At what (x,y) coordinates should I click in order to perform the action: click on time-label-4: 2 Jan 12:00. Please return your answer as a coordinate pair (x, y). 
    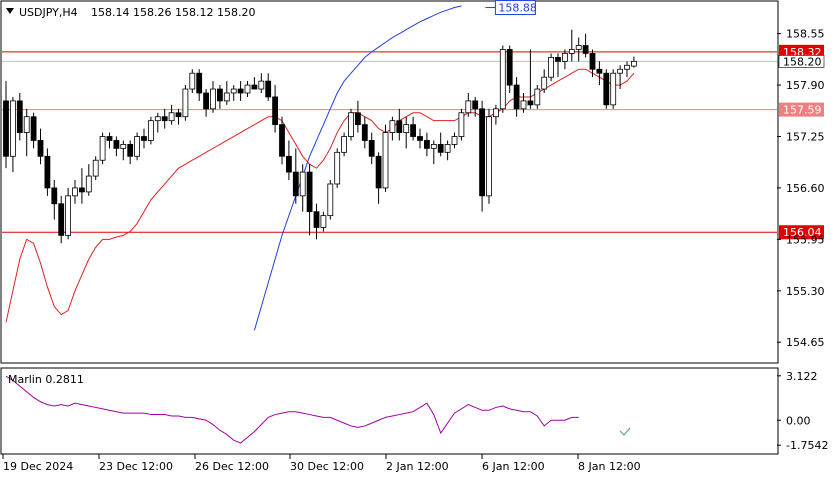
    Looking at the image, I should click on (417, 466).